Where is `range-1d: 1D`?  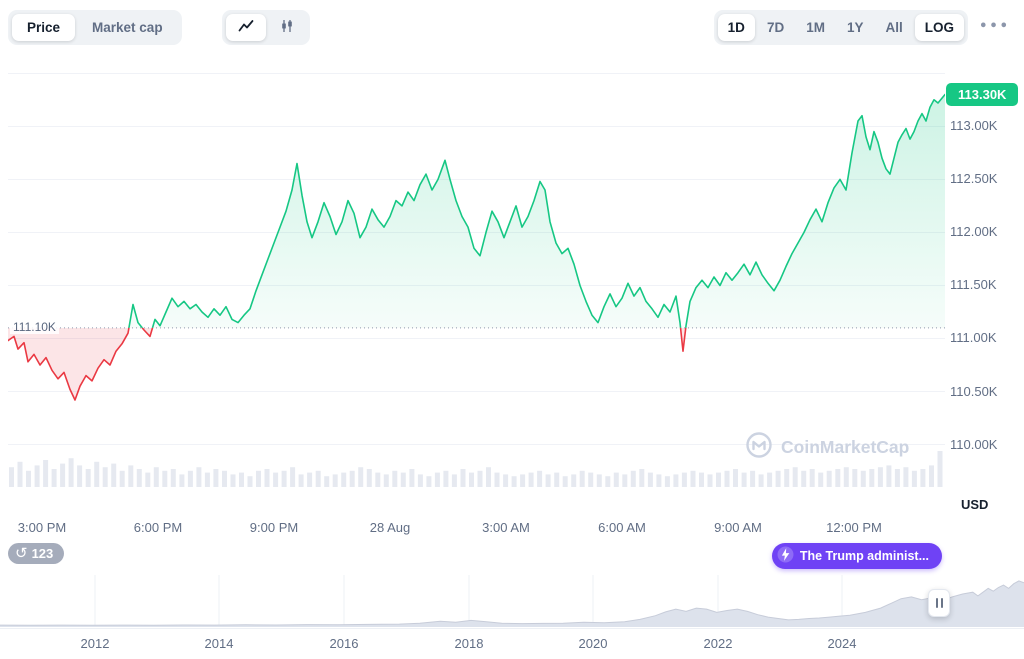
range-1d: 1D is located at coordinates (736, 27).